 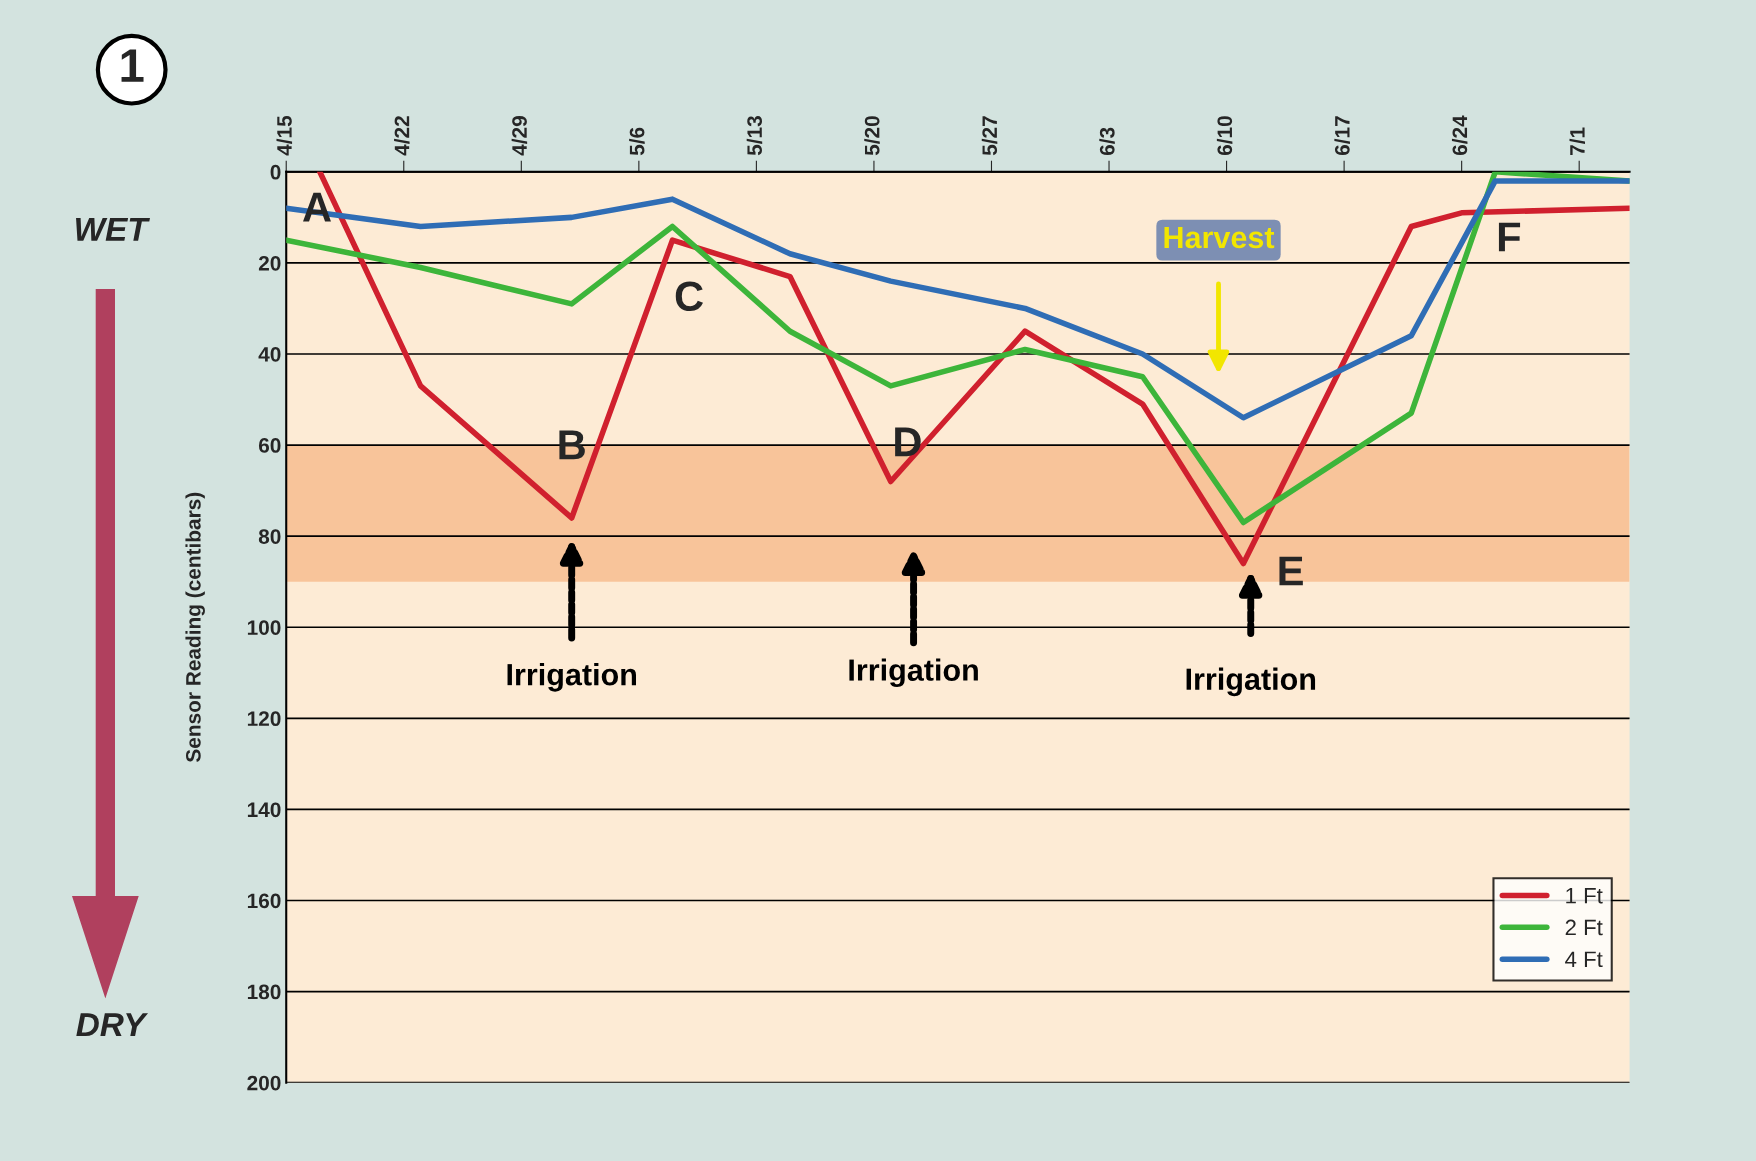 What do you see at coordinates (284, 135) in the screenshot?
I see `x-tick-label: 4/15` at bounding box center [284, 135].